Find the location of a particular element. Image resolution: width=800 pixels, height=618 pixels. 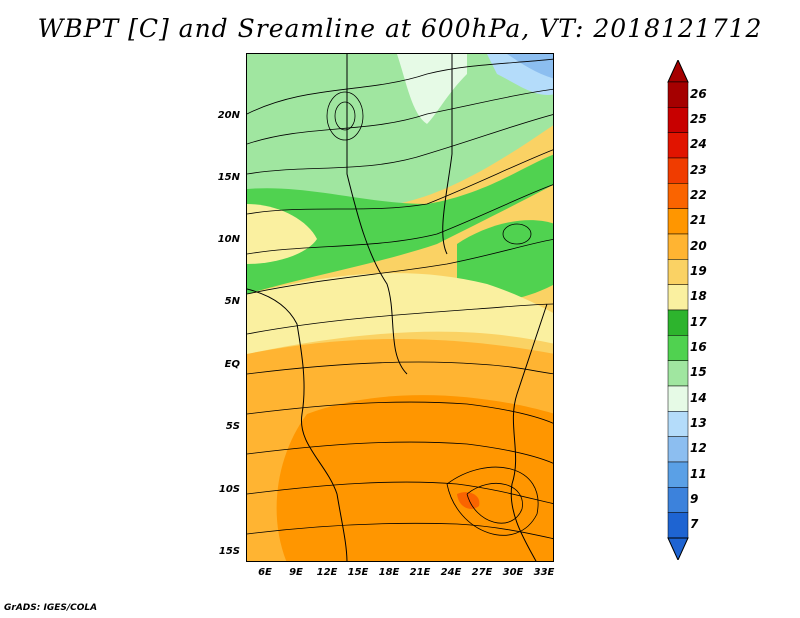

colorbar-label: 13 is located at coordinates (698, 423).